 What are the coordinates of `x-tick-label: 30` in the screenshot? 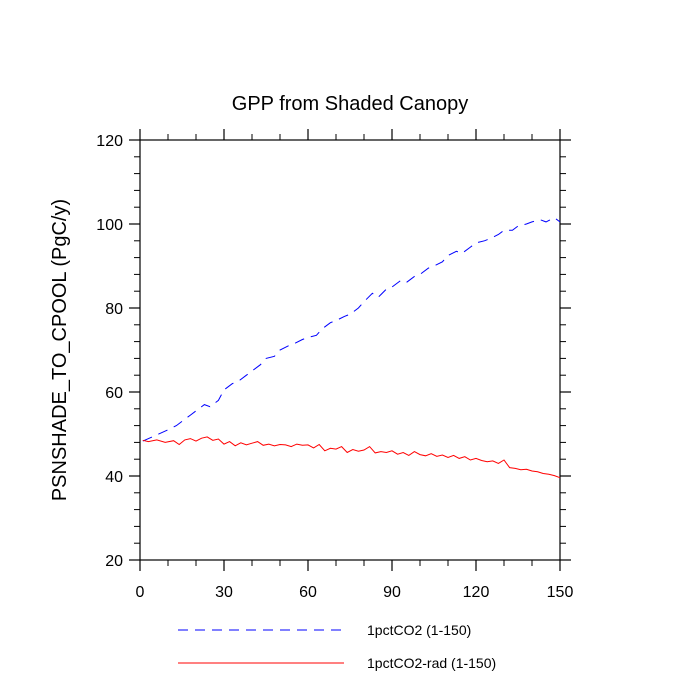 It's located at (224, 592).